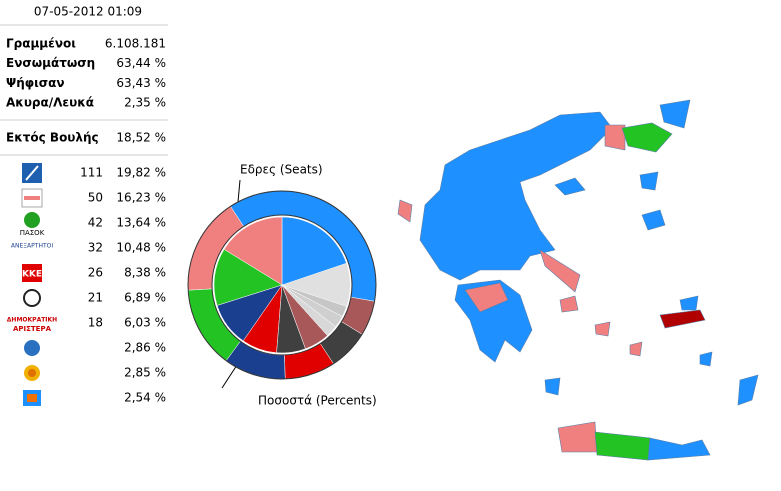  Describe the element at coordinates (141, 83) in the screenshot. I see `summary-value: 63,43 %` at that location.